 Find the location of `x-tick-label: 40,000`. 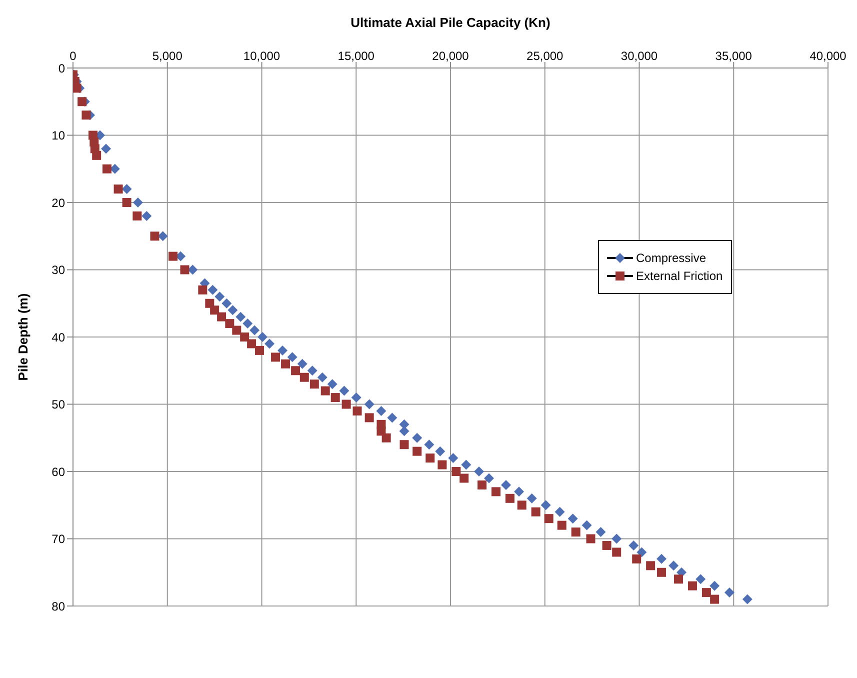

x-tick-label: 40,000 is located at coordinates (828, 56).